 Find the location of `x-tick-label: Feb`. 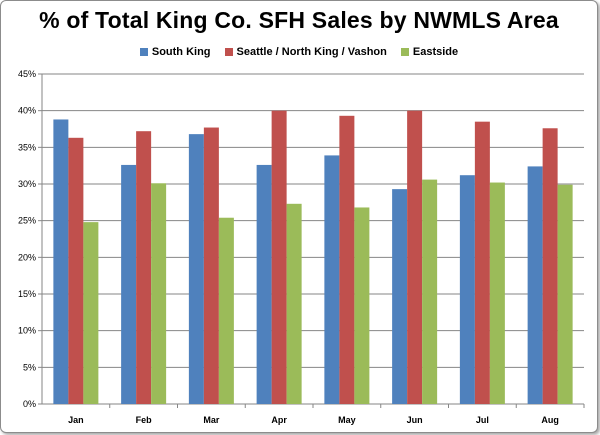

x-tick-label: Feb is located at coordinates (144, 420).